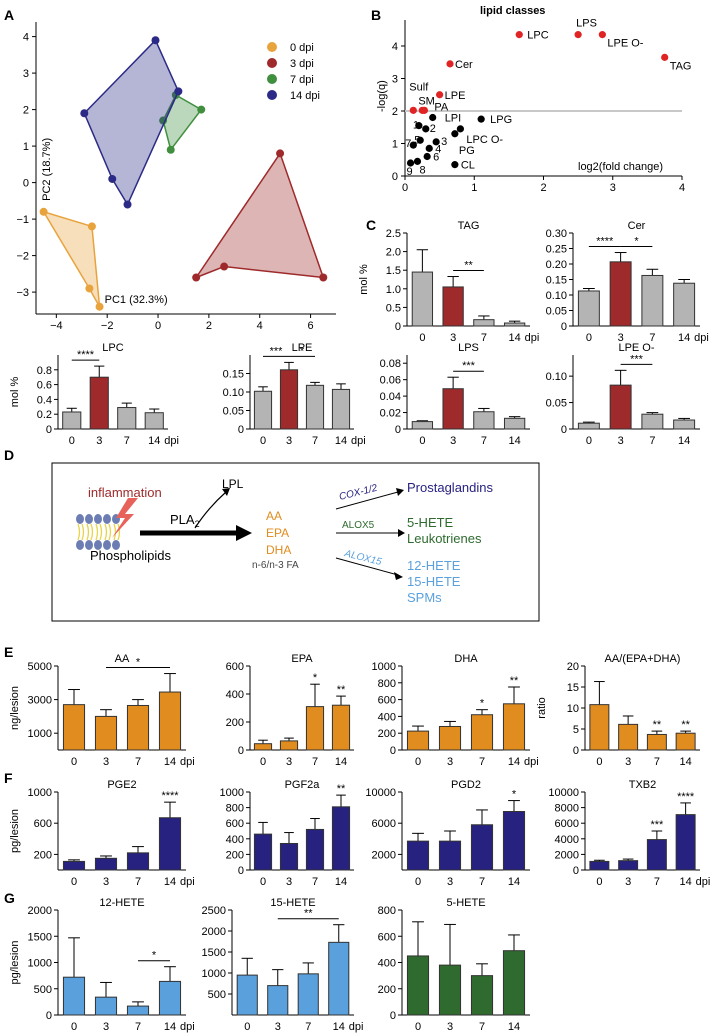  What do you see at coordinates (214, 911) in the screenshot?
I see `bar-y-tick-label: 2500` at bounding box center [214, 911].